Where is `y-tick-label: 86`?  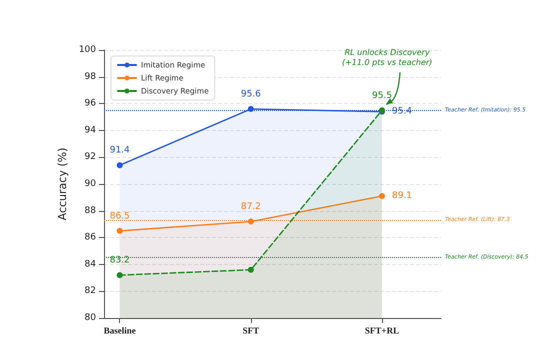
y-tick-label: 86 is located at coordinates (90, 237).